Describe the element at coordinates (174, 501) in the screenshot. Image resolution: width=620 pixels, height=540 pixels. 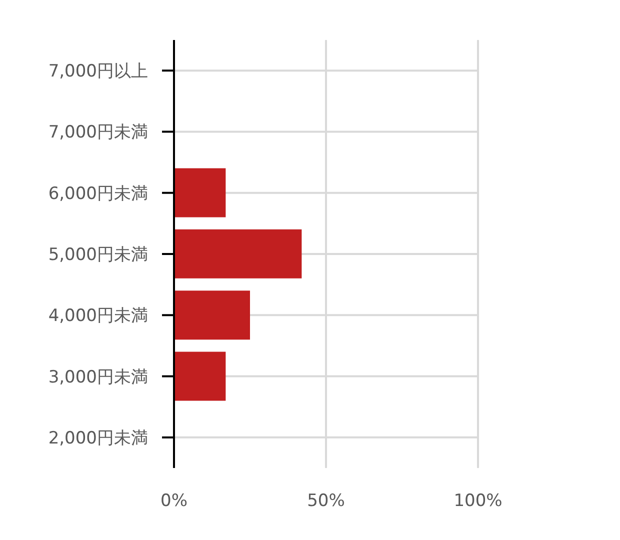
I see `x-tick-label: 0%` at that location.